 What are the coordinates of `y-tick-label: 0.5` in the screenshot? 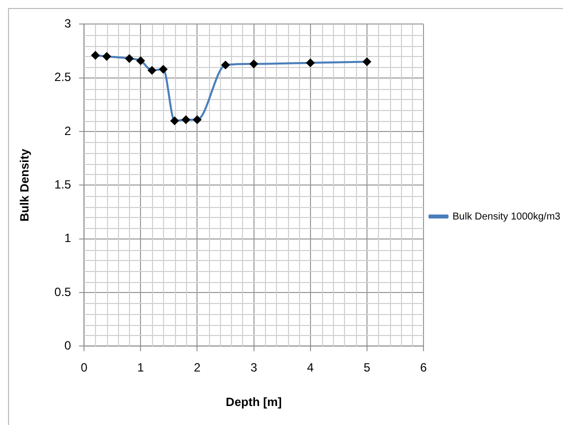 It's located at (63, 291).